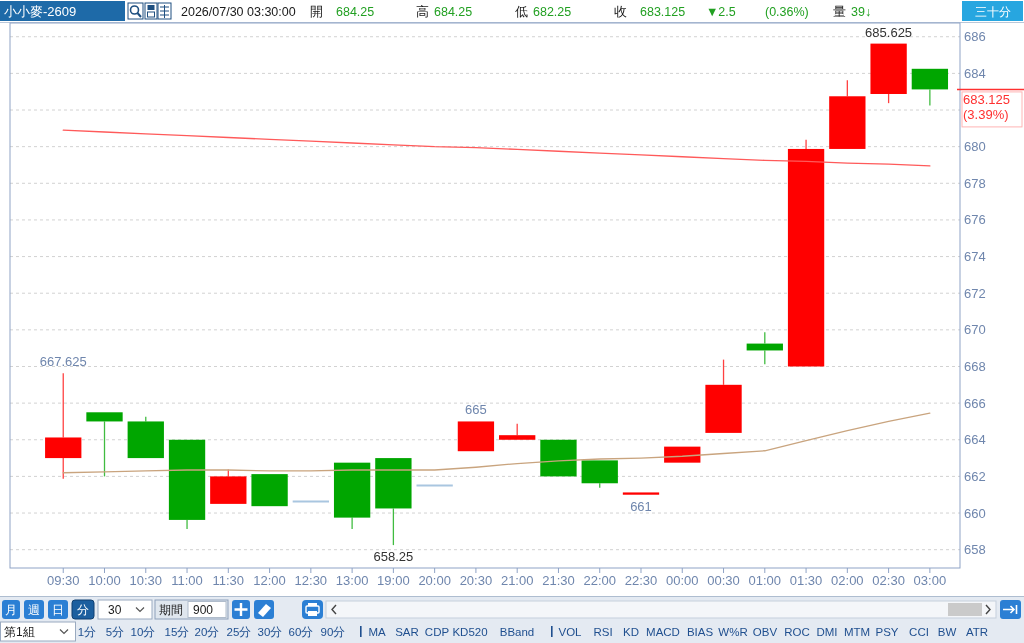  I want to click on indicator-label: 20分, so click(207, 632).